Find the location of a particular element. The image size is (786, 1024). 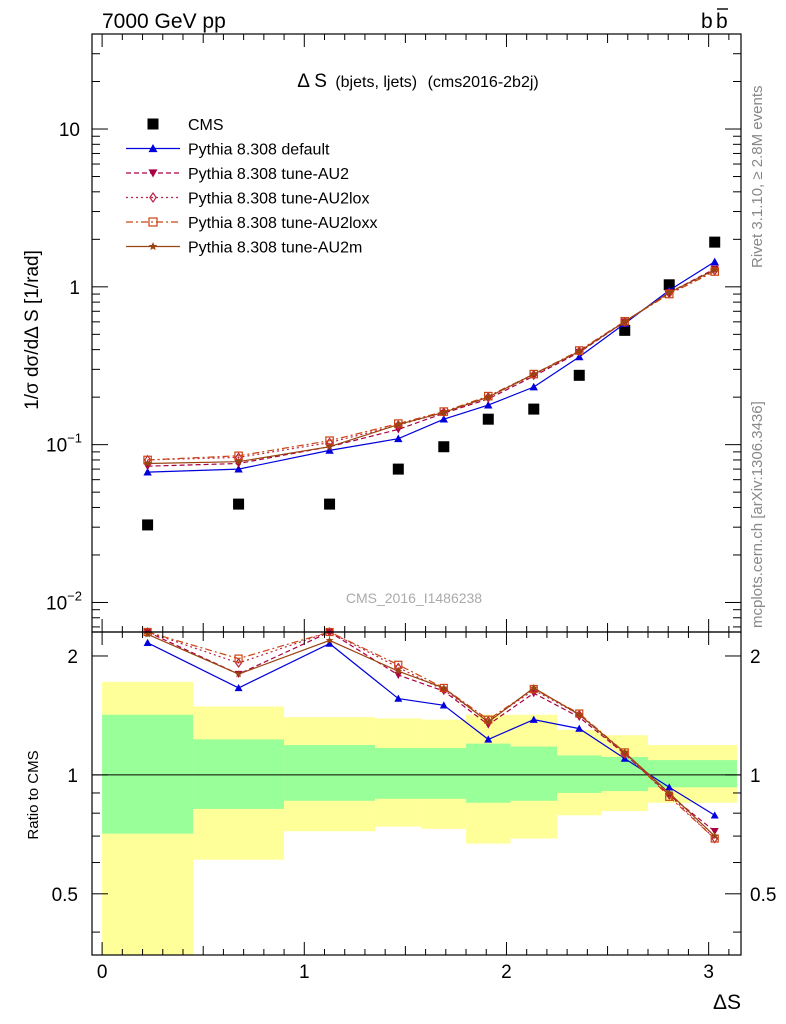

line-pythia-8-308-default is located at coordinates (431, 367).